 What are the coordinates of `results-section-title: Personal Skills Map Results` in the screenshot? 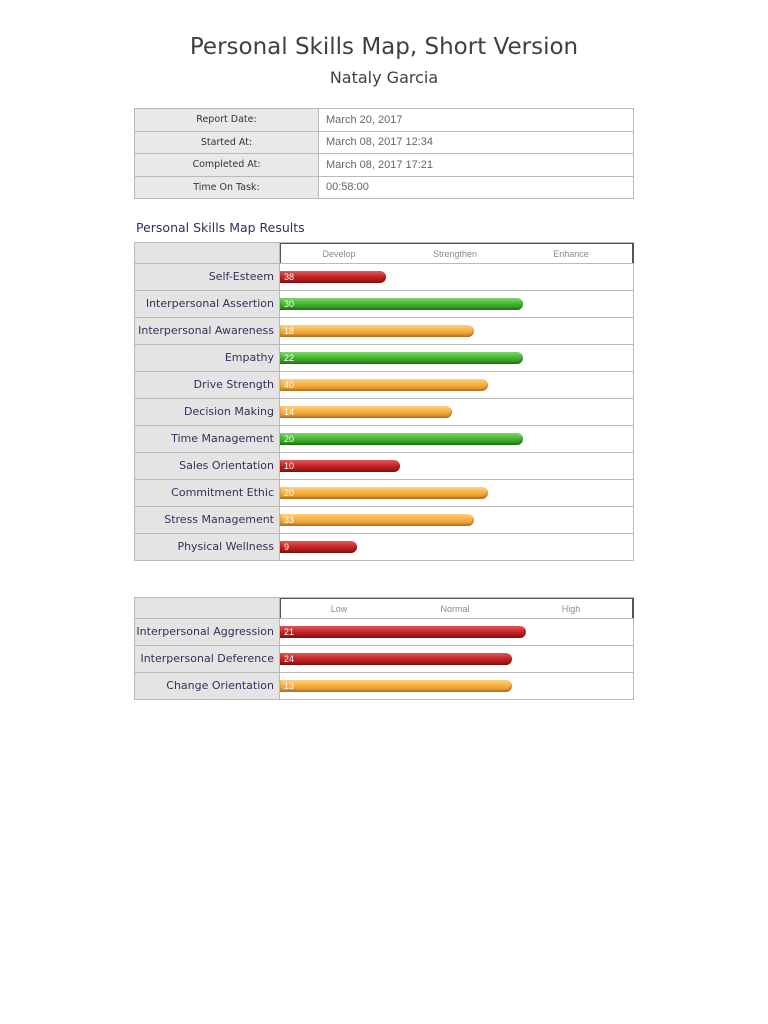 It's located at (220, 227).